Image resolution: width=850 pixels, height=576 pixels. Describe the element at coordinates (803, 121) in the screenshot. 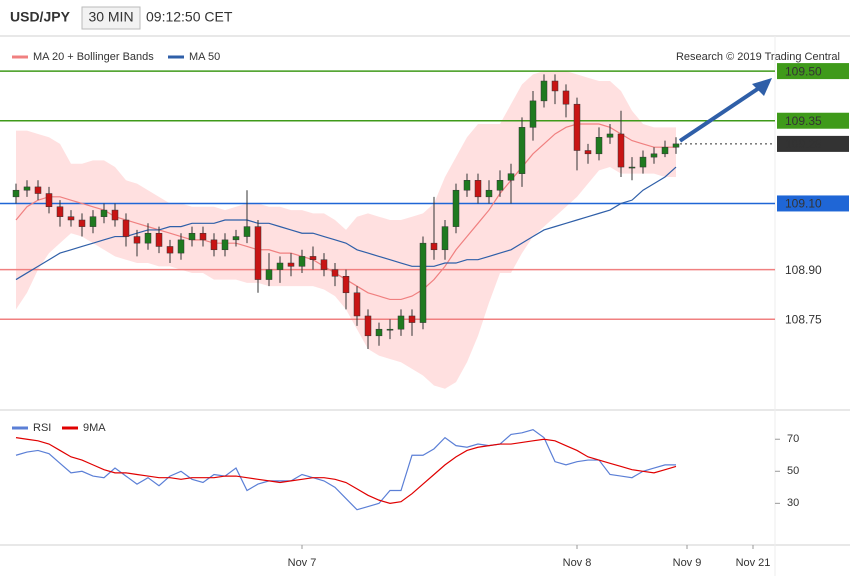

I see `level-label: 109.35` at that location.